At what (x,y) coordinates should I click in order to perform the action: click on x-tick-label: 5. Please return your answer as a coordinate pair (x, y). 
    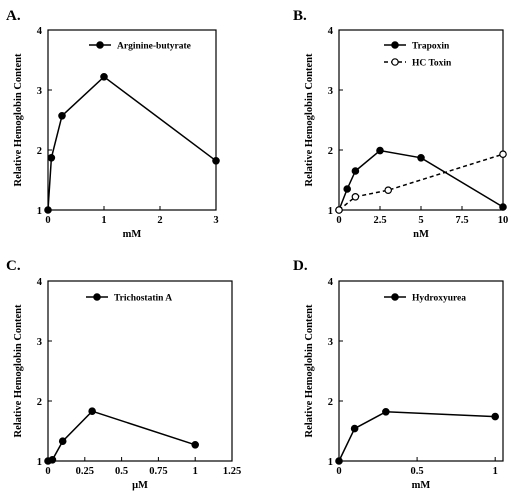
    Looking at the image, I should click on (420, 220).